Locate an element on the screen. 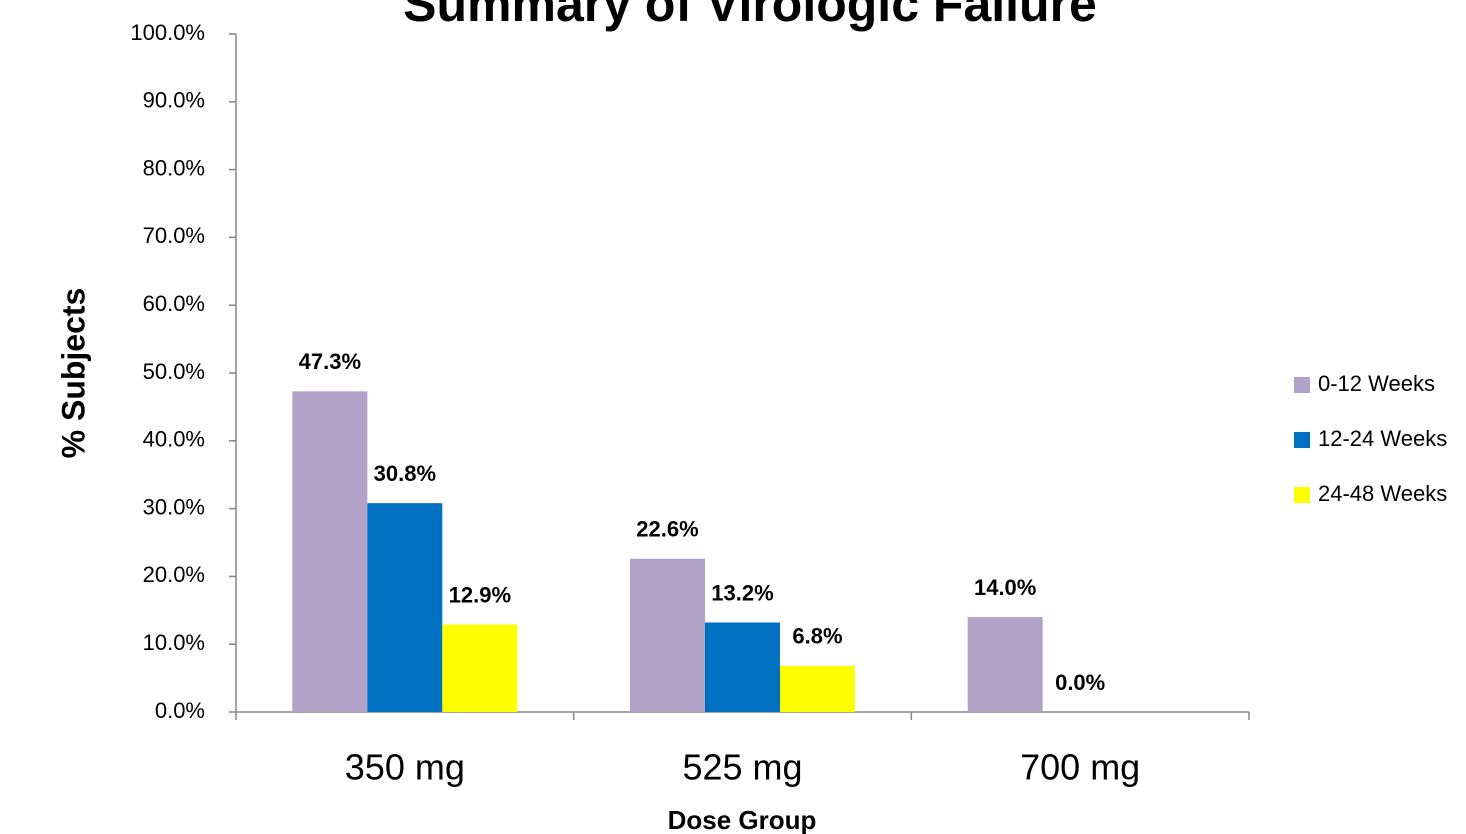 The height and width of the screenshot is (834, 1466). value-label: 6.8% is located at coordinates (817, 636).